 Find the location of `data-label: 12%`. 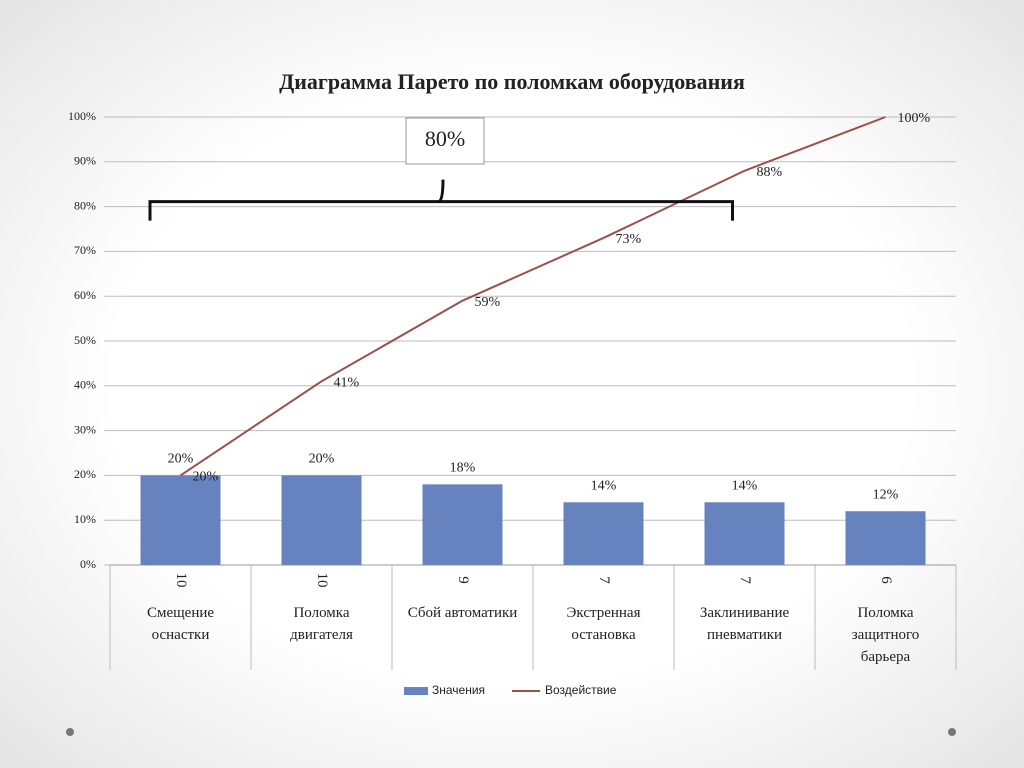

data-label: 12% is located at coordinates (886, 494).